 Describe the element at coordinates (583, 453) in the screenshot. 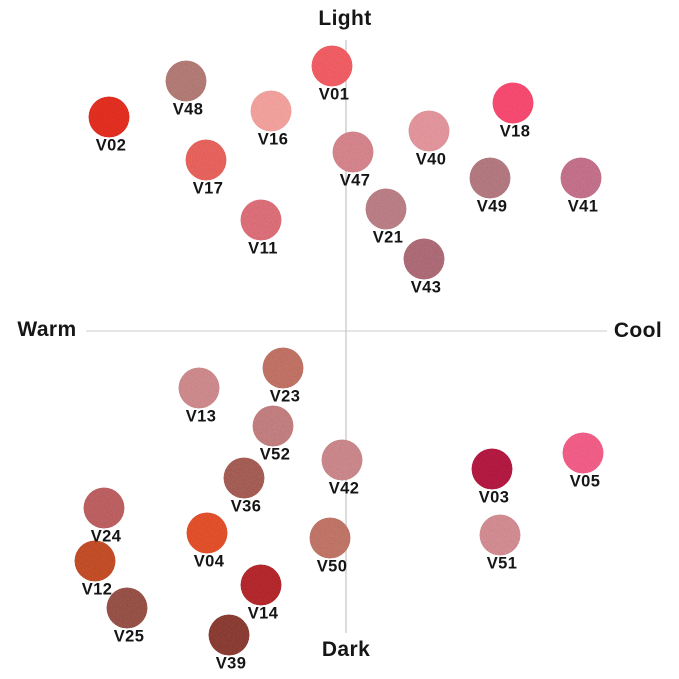

I see `swatch-v05` at that location.